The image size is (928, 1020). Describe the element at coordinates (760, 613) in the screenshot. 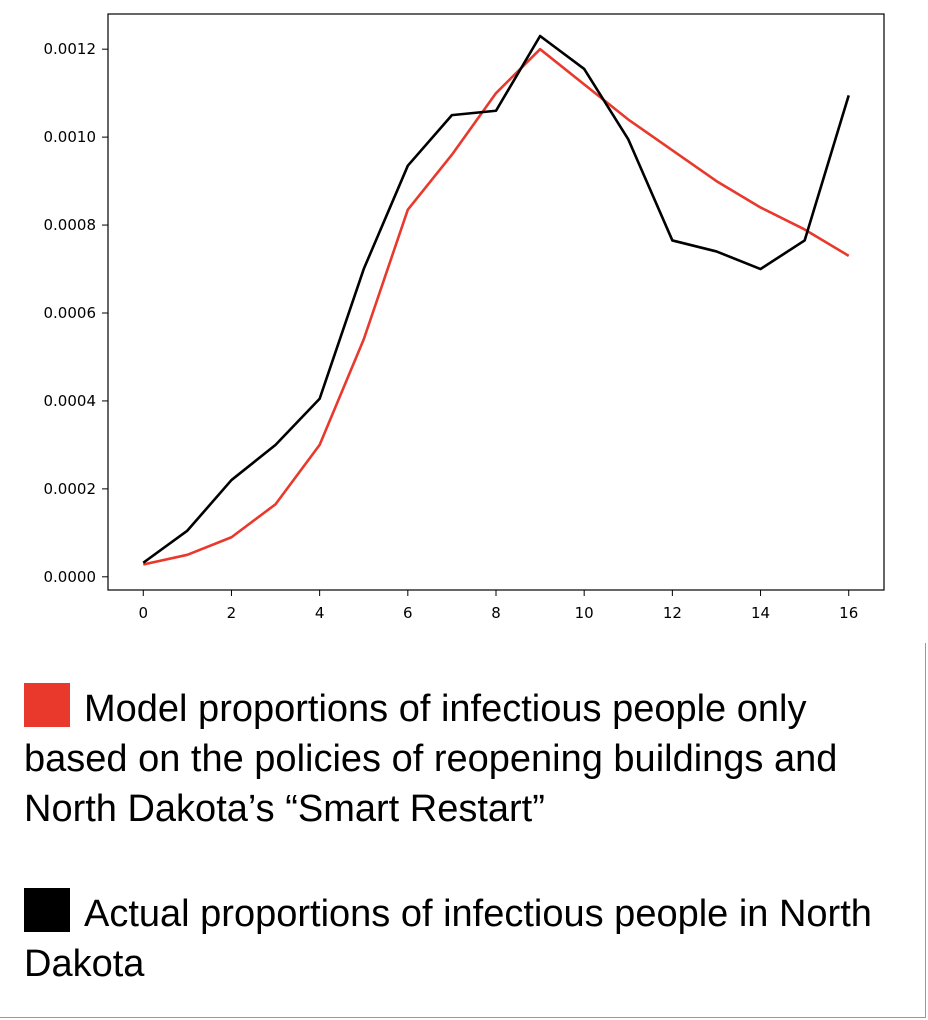

I see `x-tick-label: 14` at that location.